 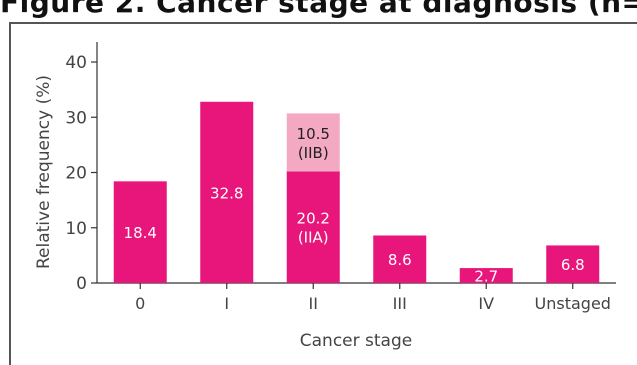 I want to click on x-tick-label: III, so click(x=400, y=303).